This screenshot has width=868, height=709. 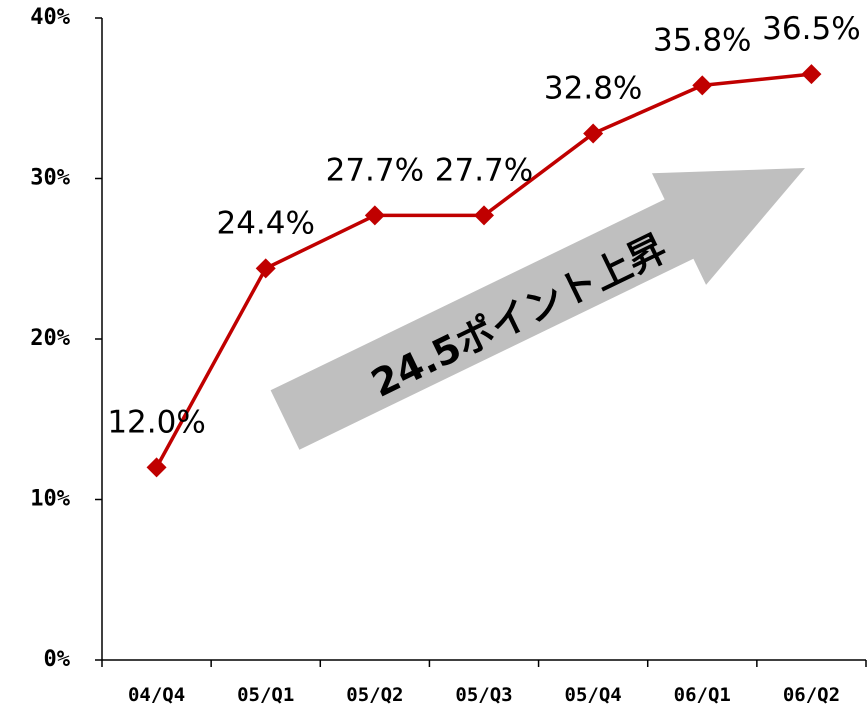 What do you see at coordinates (156, 422) in the screenshot?
I see `data-label: 12.0%` at bounding box center [156, 422].